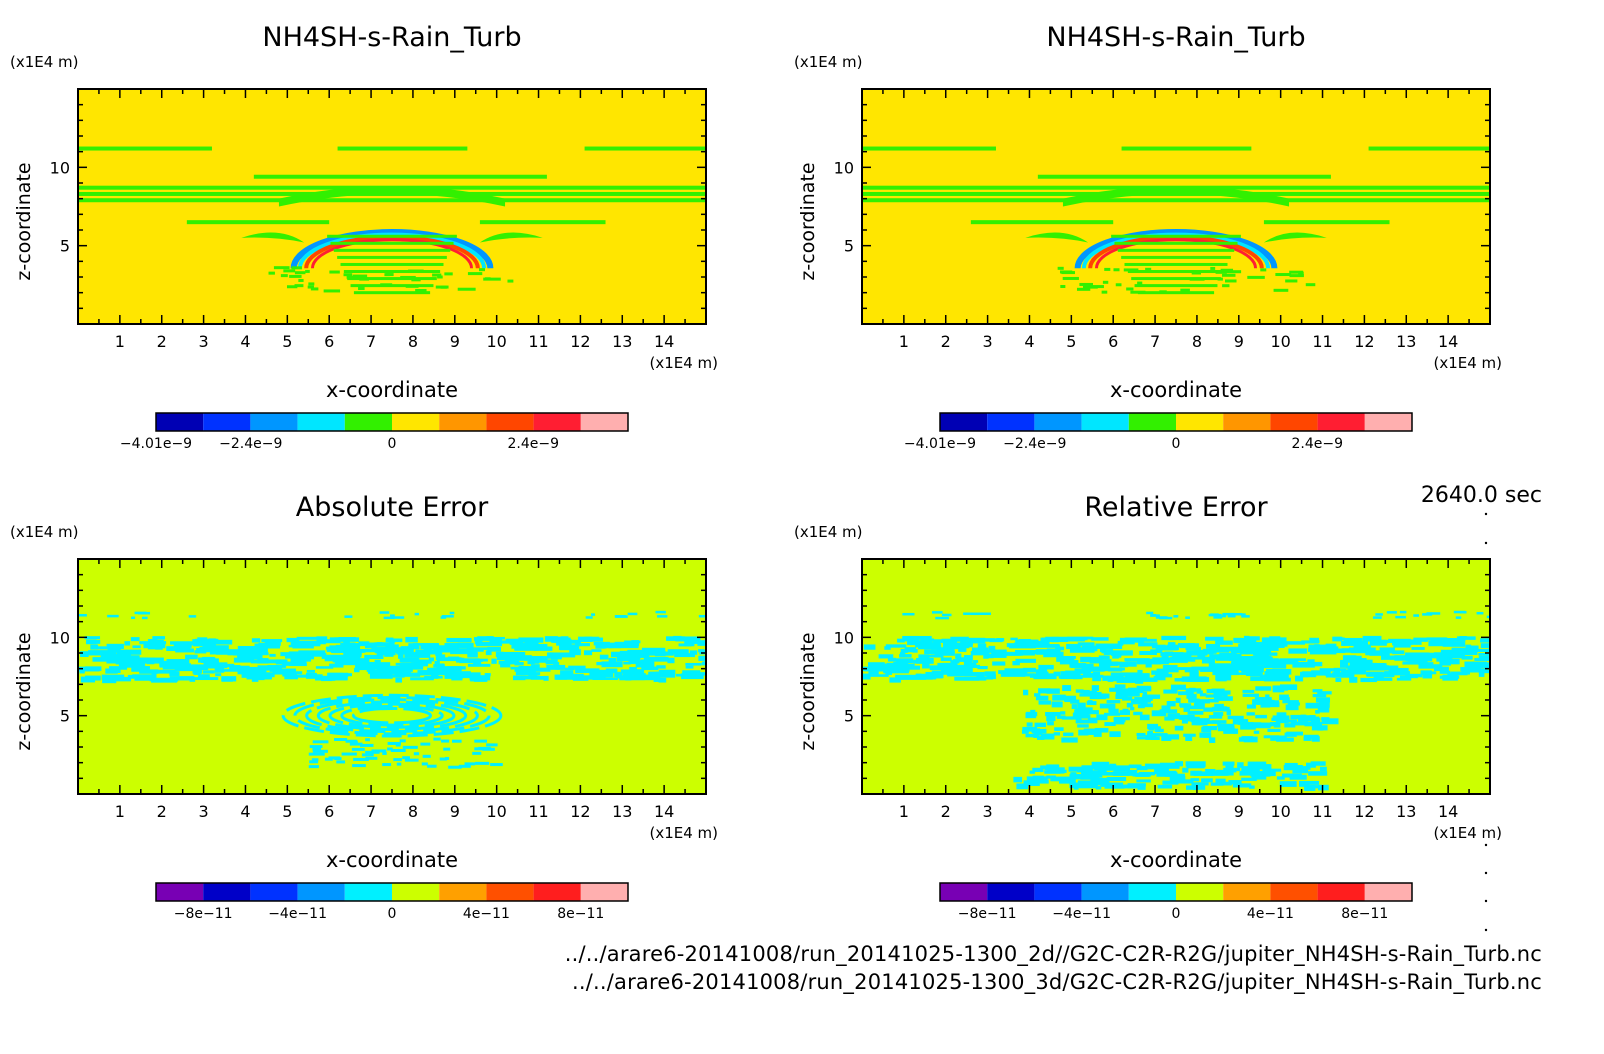 The image size is (1604, 1054). Describe the element at coordinates (1175, 37) in the screenshot. I see `chart-title: NH4SH-s-Rain_Turb` at that location.